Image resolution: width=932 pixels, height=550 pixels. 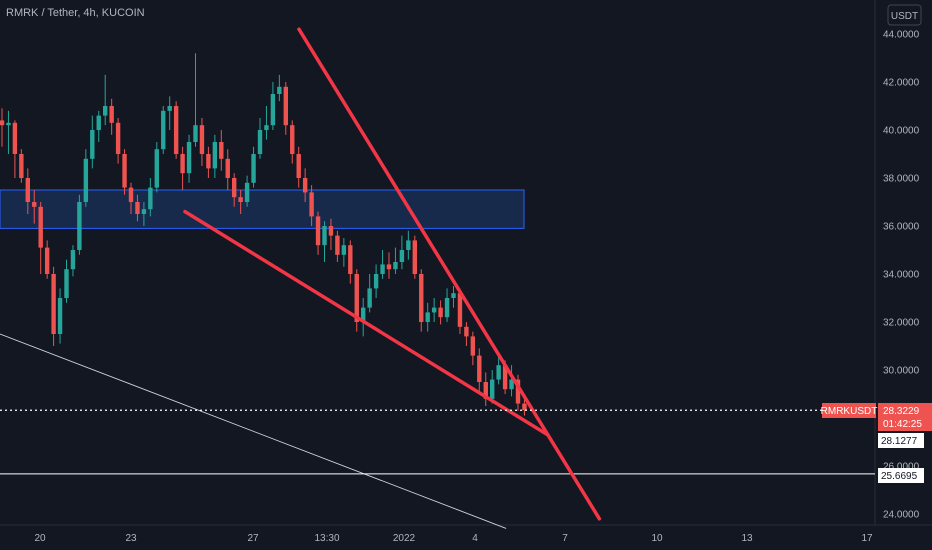 What do you see at coordinates (657, 538) in the screenshot?
I see `x-tick-label: 10` at bounding box center [657, 538].